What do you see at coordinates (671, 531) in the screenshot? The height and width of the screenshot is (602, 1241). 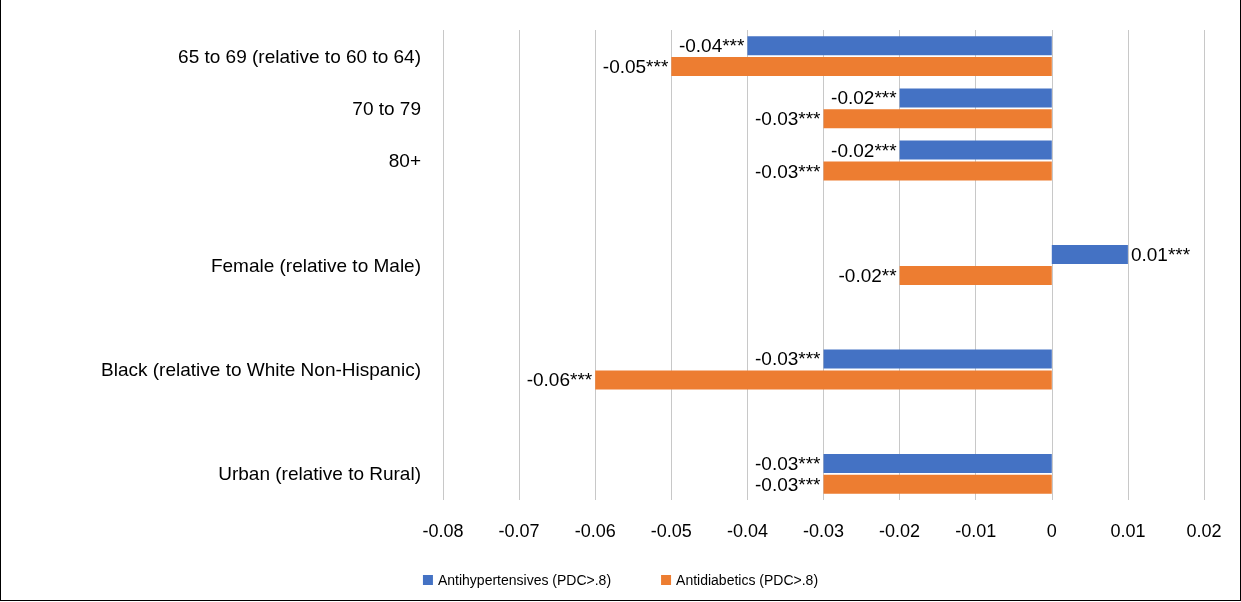 I see `x-tick-label: -0.05` at bounding box center [671, 531].